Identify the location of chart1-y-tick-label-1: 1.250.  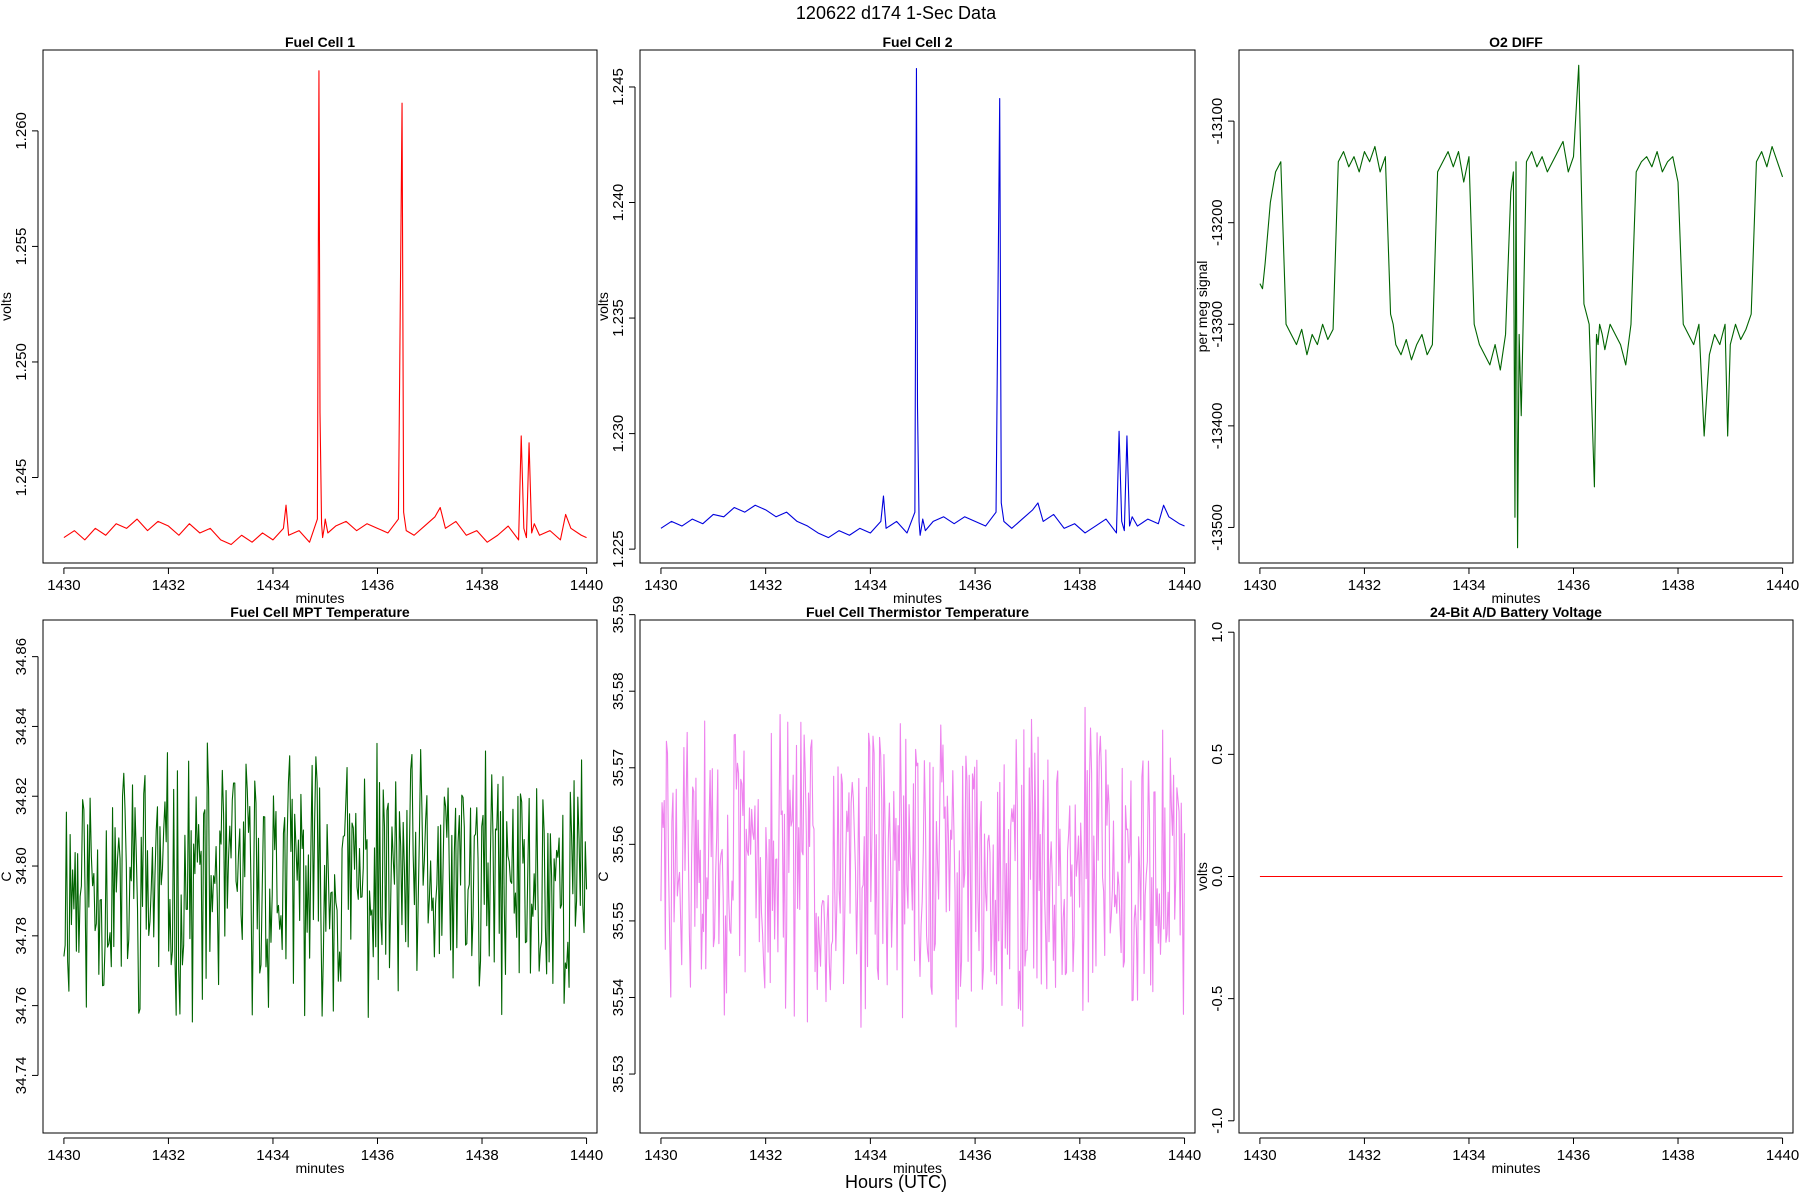
(21, 362).